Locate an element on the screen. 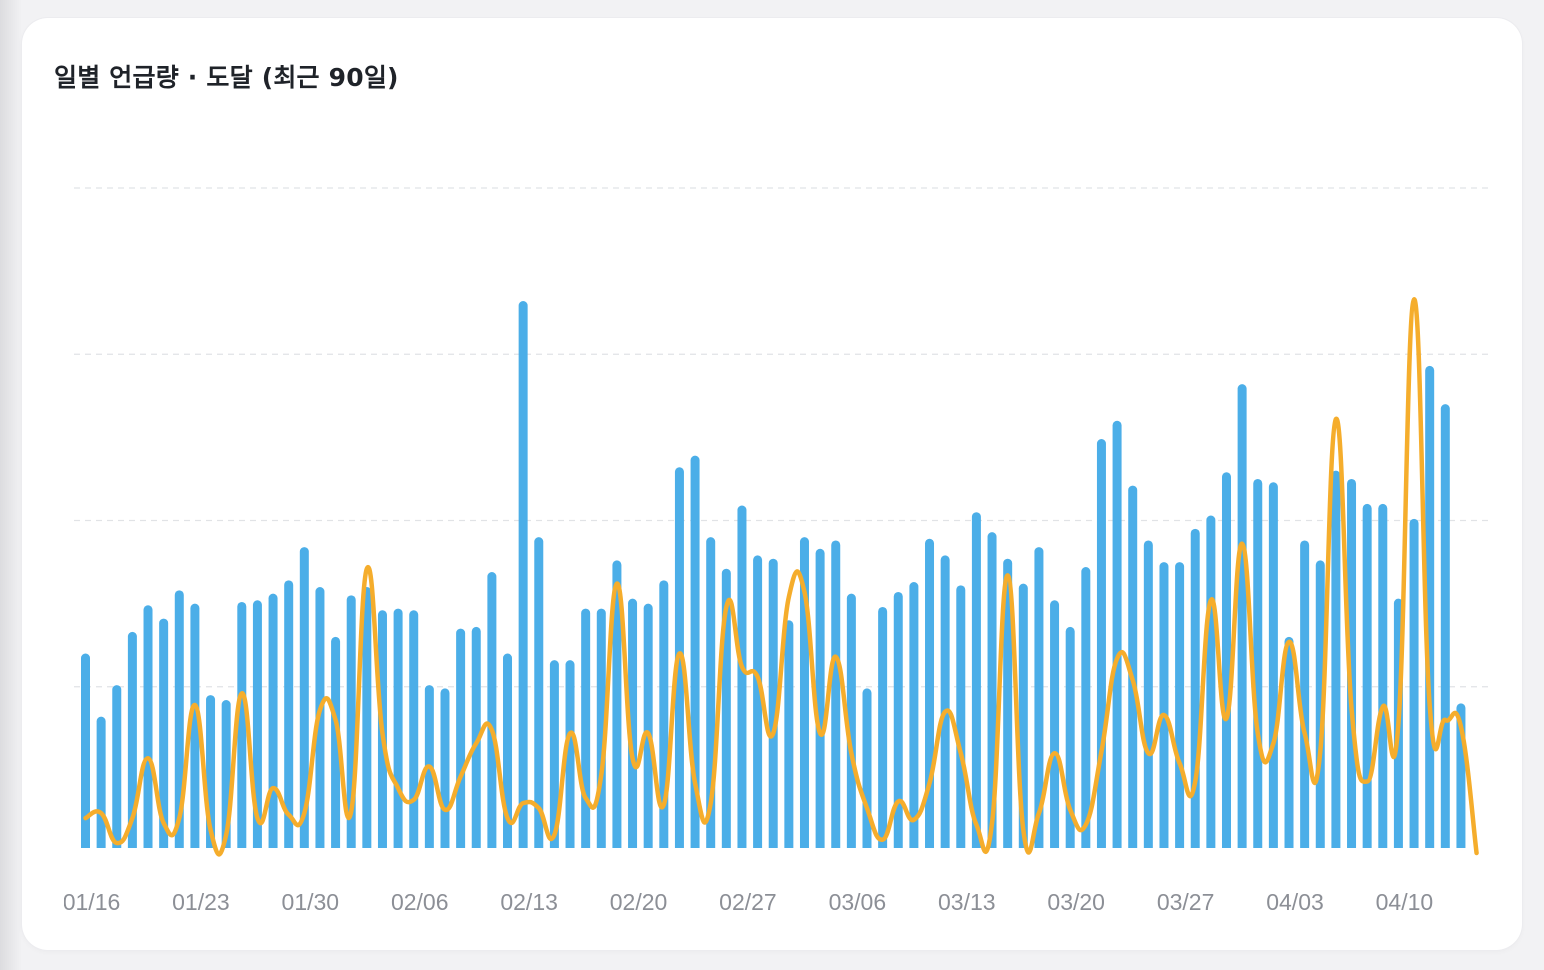 The width and height of the screenshot is (1544, 970). window-edge-shadow is located at coordinates (11, 485).